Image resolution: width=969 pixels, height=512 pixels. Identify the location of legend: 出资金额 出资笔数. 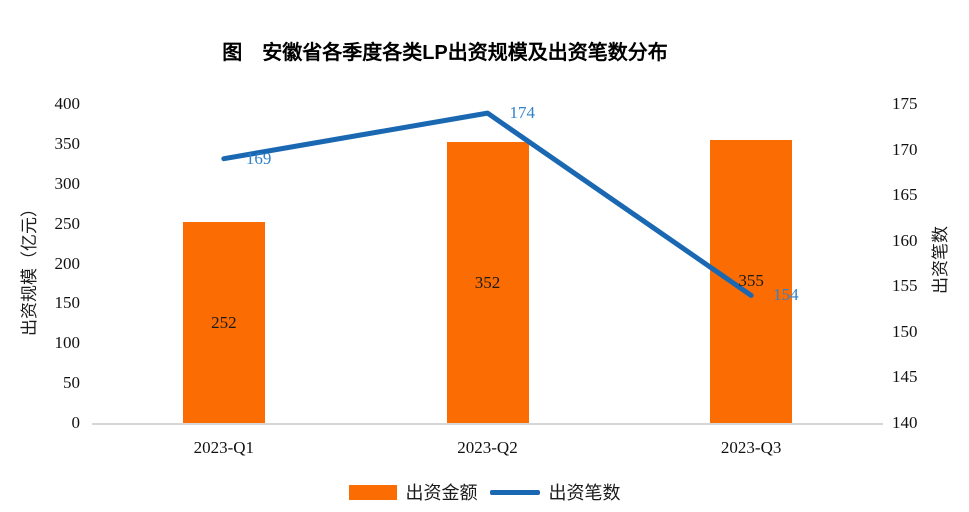
(484, 492).